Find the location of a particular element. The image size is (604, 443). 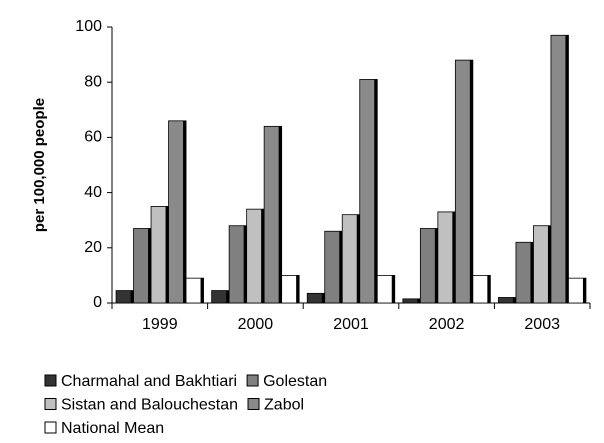

legend-label: Charmahal and Bakhtiari is located at coordinates (149, 381).